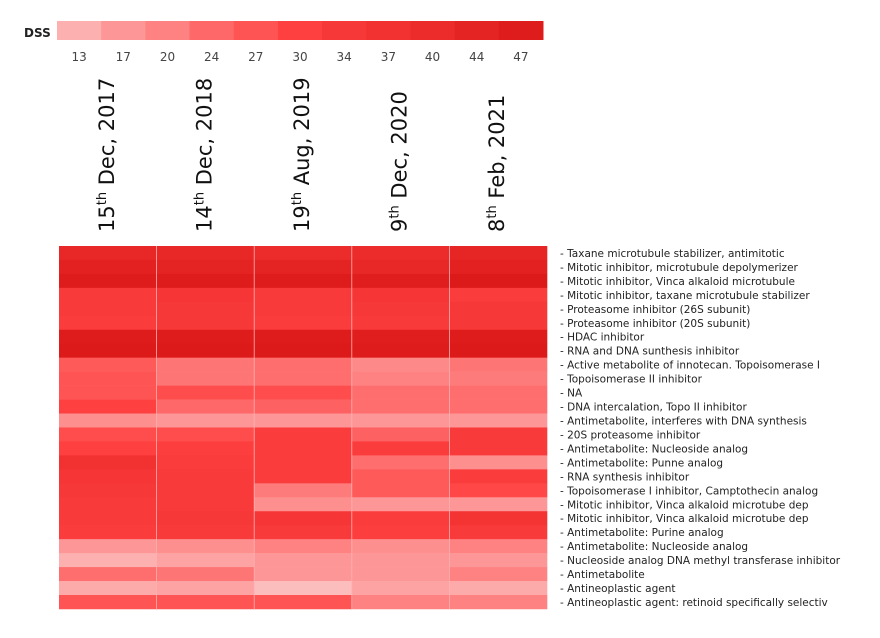 Image resolution: width=880 pixels, height=638 pixels. Describe the element at coordinates (655, 324) in the screenshot. I see `row-label: - Proteasome inhibitor (20S subunit)` at that location.